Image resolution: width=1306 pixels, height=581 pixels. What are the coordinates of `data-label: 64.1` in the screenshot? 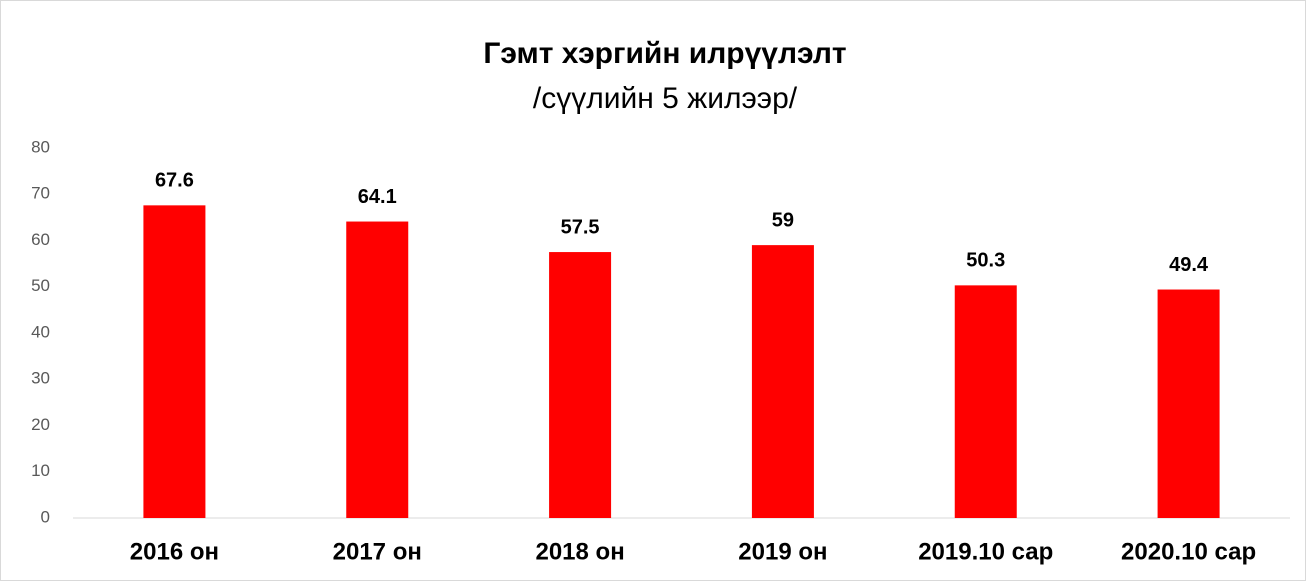 It's located at (377, 197).